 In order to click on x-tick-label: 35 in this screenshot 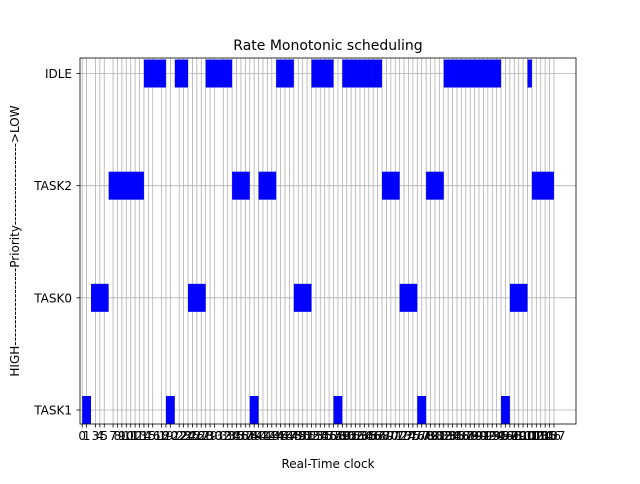, I will do `click(236, 436)`.